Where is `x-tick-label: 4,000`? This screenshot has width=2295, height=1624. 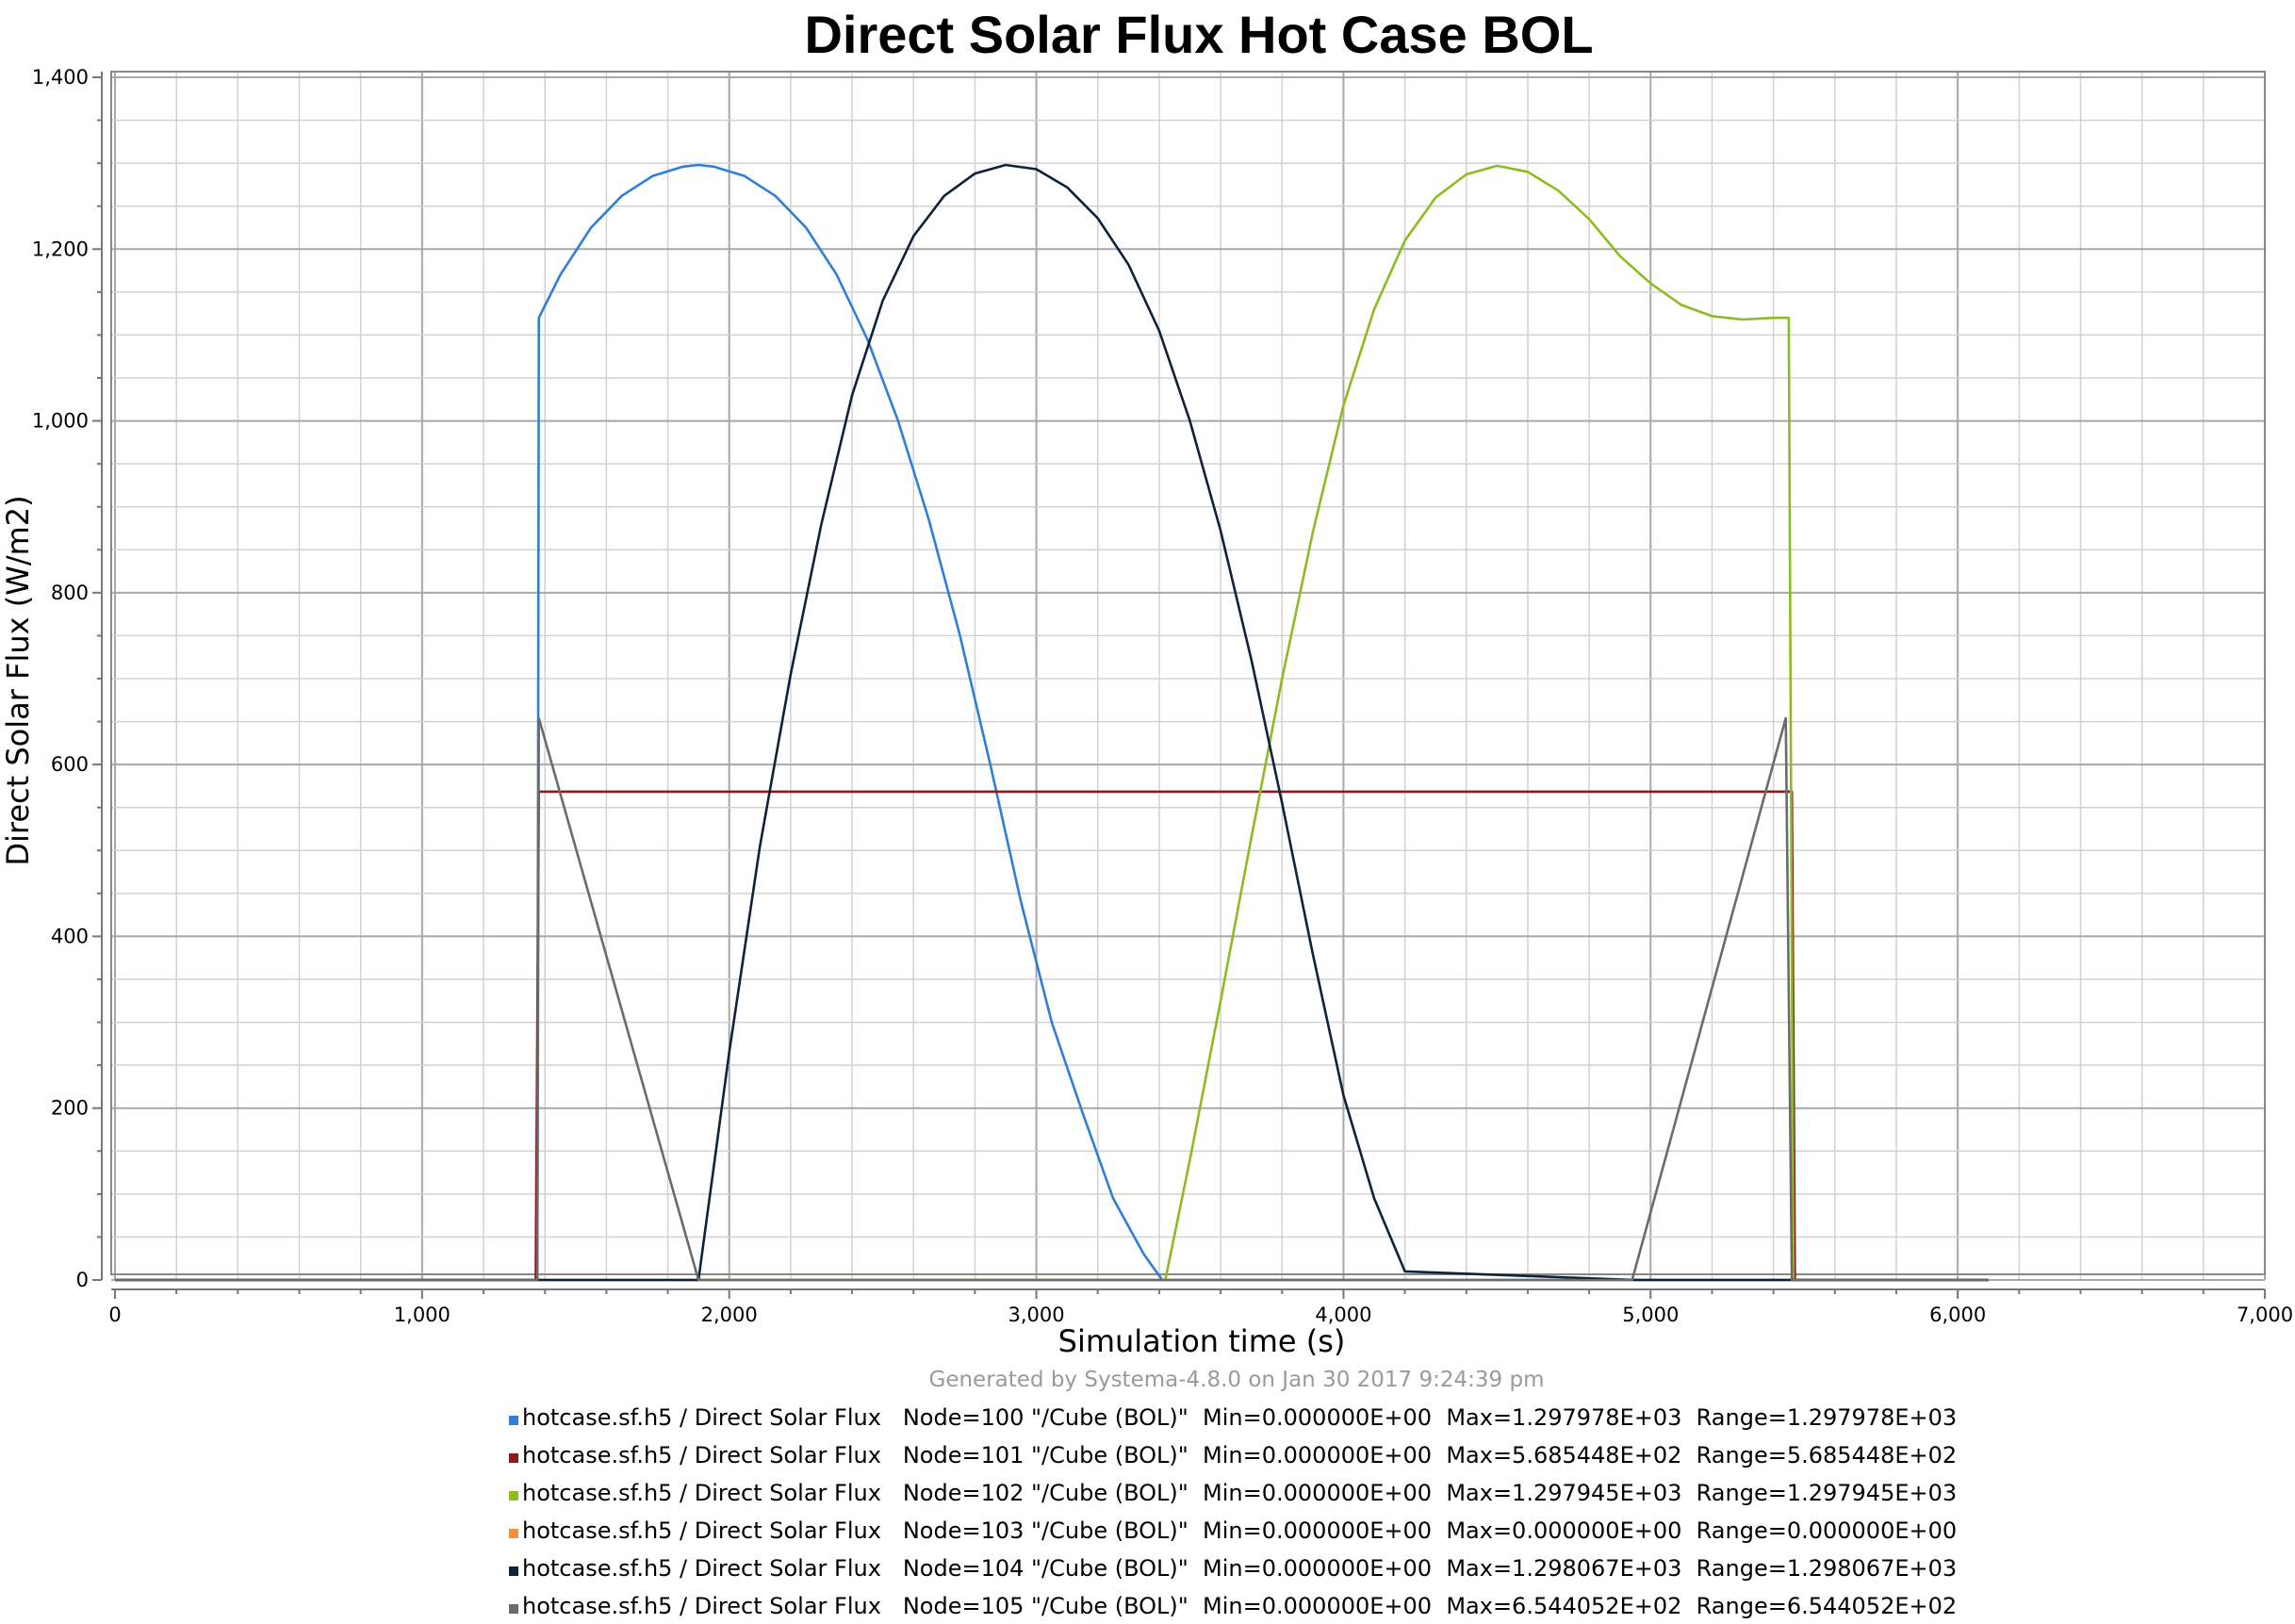
x-tick-label: 4,000 is located at coordinates (1343, 1315).